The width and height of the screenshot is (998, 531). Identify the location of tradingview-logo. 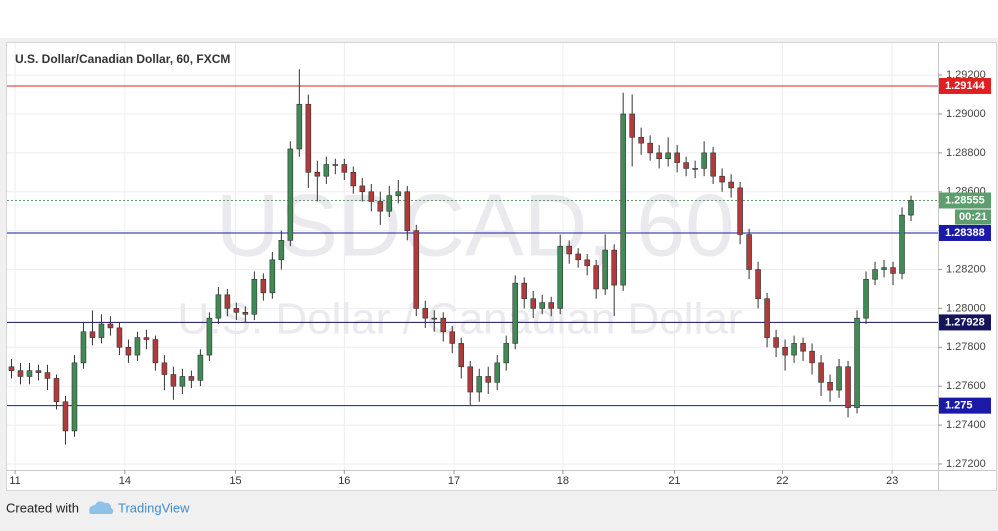
(101, 507).